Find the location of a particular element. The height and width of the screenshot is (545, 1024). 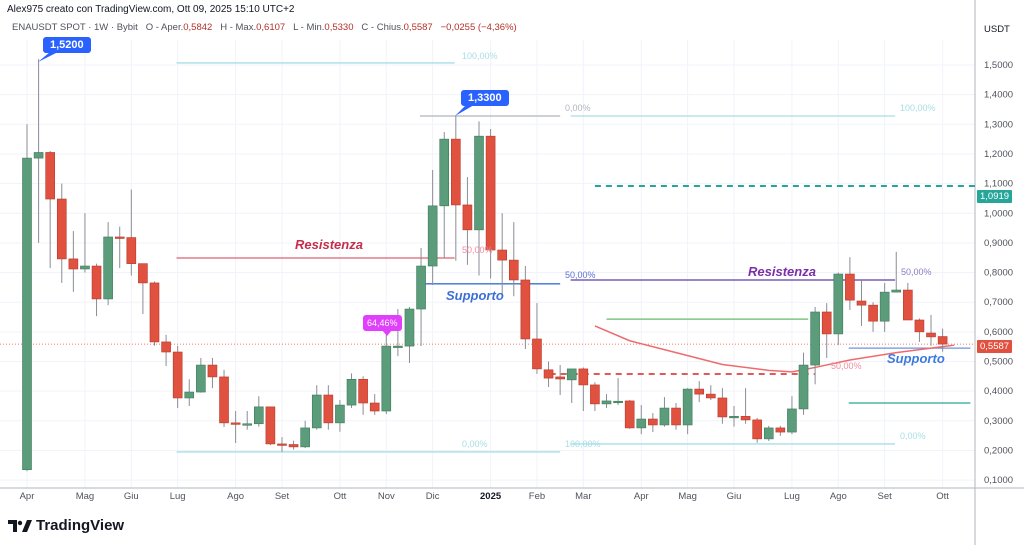

tradingview-logo-icon is located at coordinates (20, 525).